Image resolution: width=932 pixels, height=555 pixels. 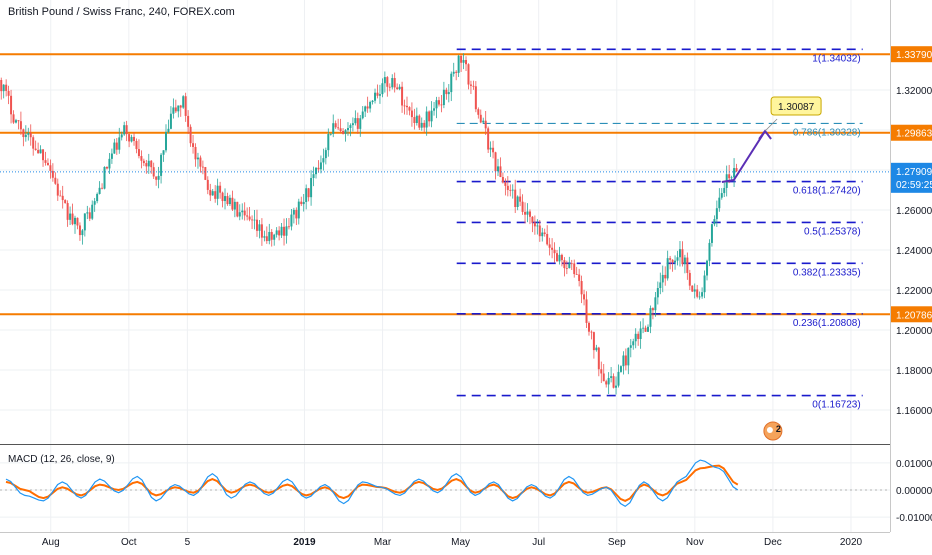 What do you see at coordinates (914, 371) in the screenshot?
I see `price-tick-label: 1.18000` at bounding box center [914, 371].